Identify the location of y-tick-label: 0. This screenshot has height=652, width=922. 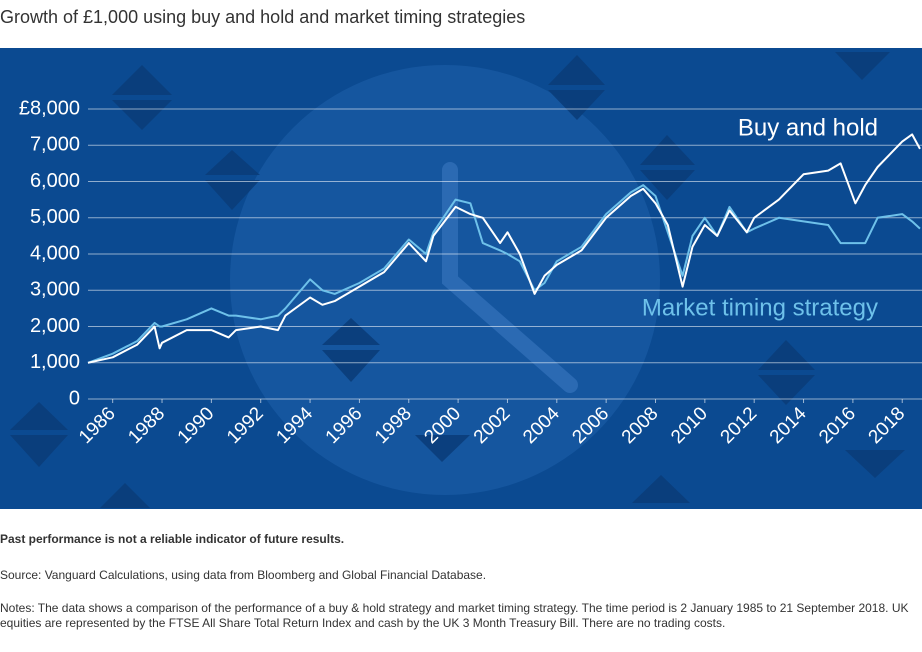
(74, 398).